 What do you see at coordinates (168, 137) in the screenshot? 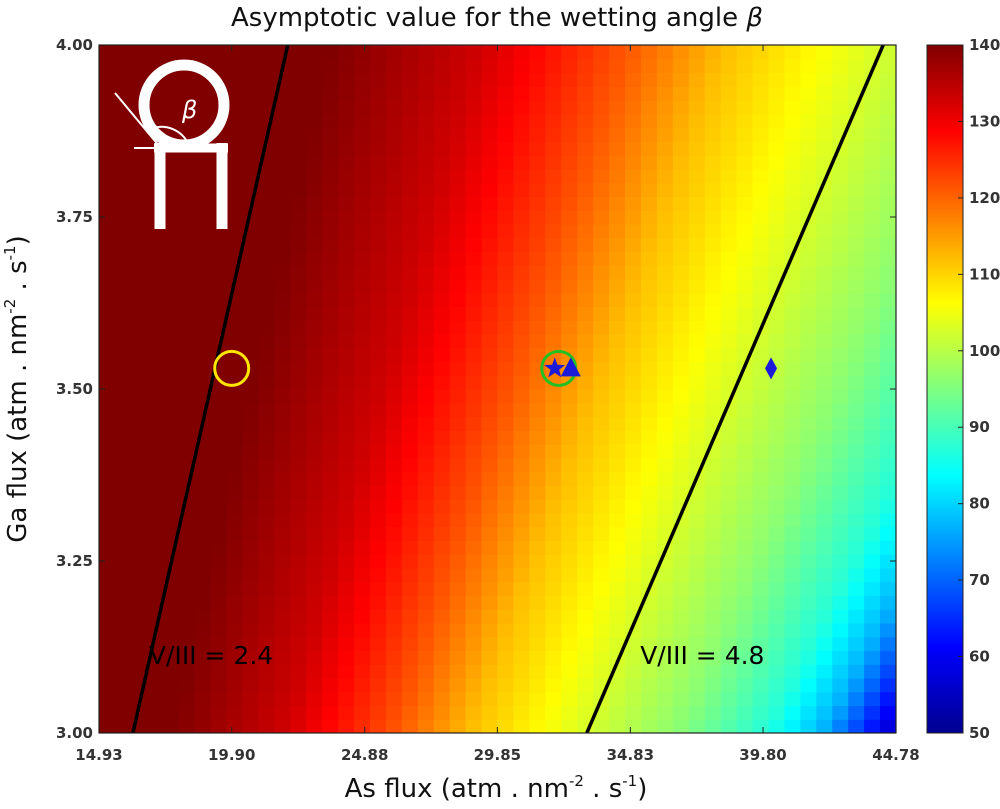
I see `wetting-angle-arc` at bounding box center [168, 137].